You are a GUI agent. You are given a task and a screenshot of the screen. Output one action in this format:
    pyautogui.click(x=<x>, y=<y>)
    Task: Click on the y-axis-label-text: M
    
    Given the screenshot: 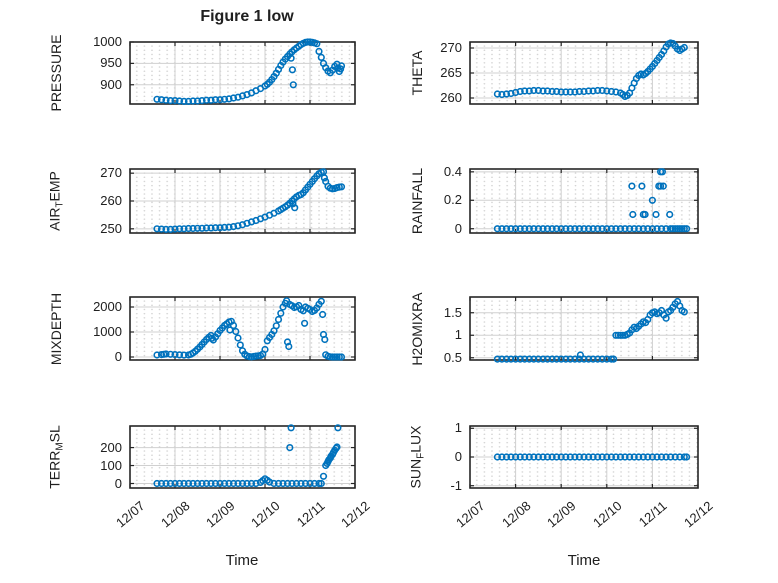 What is the action you would take?
    pyautogui.click(x=60, y=446)
    